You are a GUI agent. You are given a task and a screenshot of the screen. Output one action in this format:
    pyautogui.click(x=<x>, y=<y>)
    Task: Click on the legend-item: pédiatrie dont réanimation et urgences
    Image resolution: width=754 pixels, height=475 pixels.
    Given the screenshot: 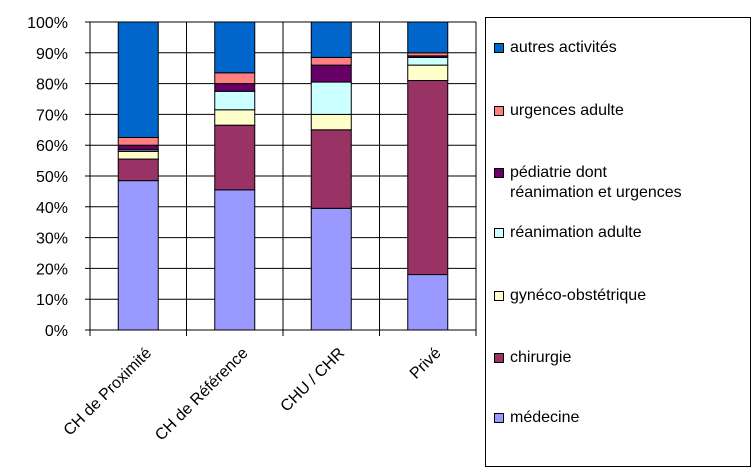 What is the action you would take?
    pyautogui.click(x=588, y=183)
    